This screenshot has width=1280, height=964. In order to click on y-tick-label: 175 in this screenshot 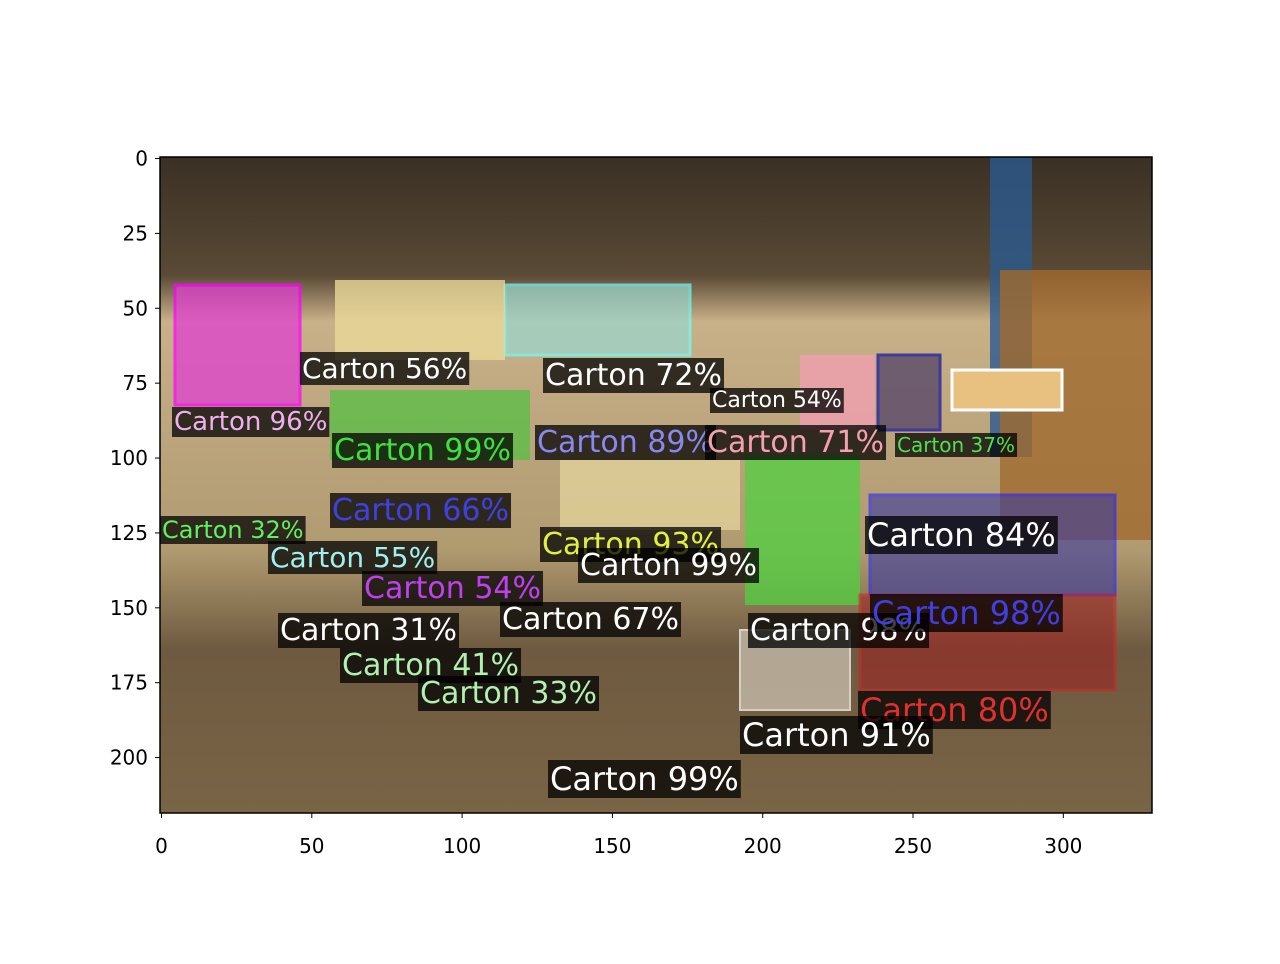, I will do `click(129, 683)`.